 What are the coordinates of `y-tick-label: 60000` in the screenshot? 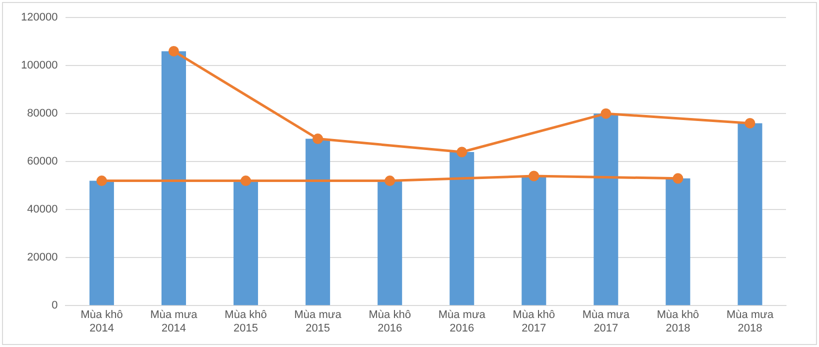 It's located at (42, 162).